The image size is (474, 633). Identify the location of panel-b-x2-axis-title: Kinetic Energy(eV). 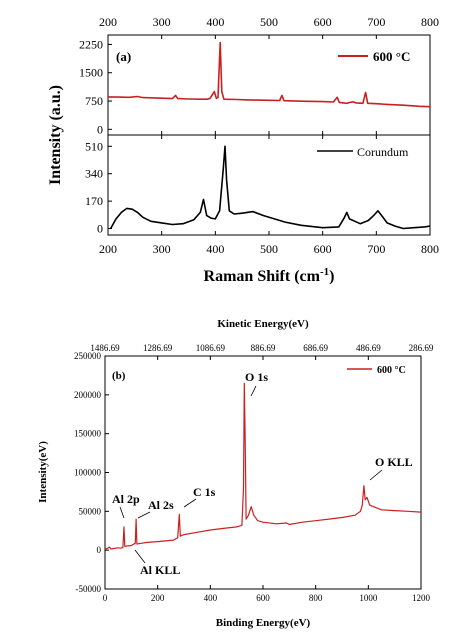
(263, 324).